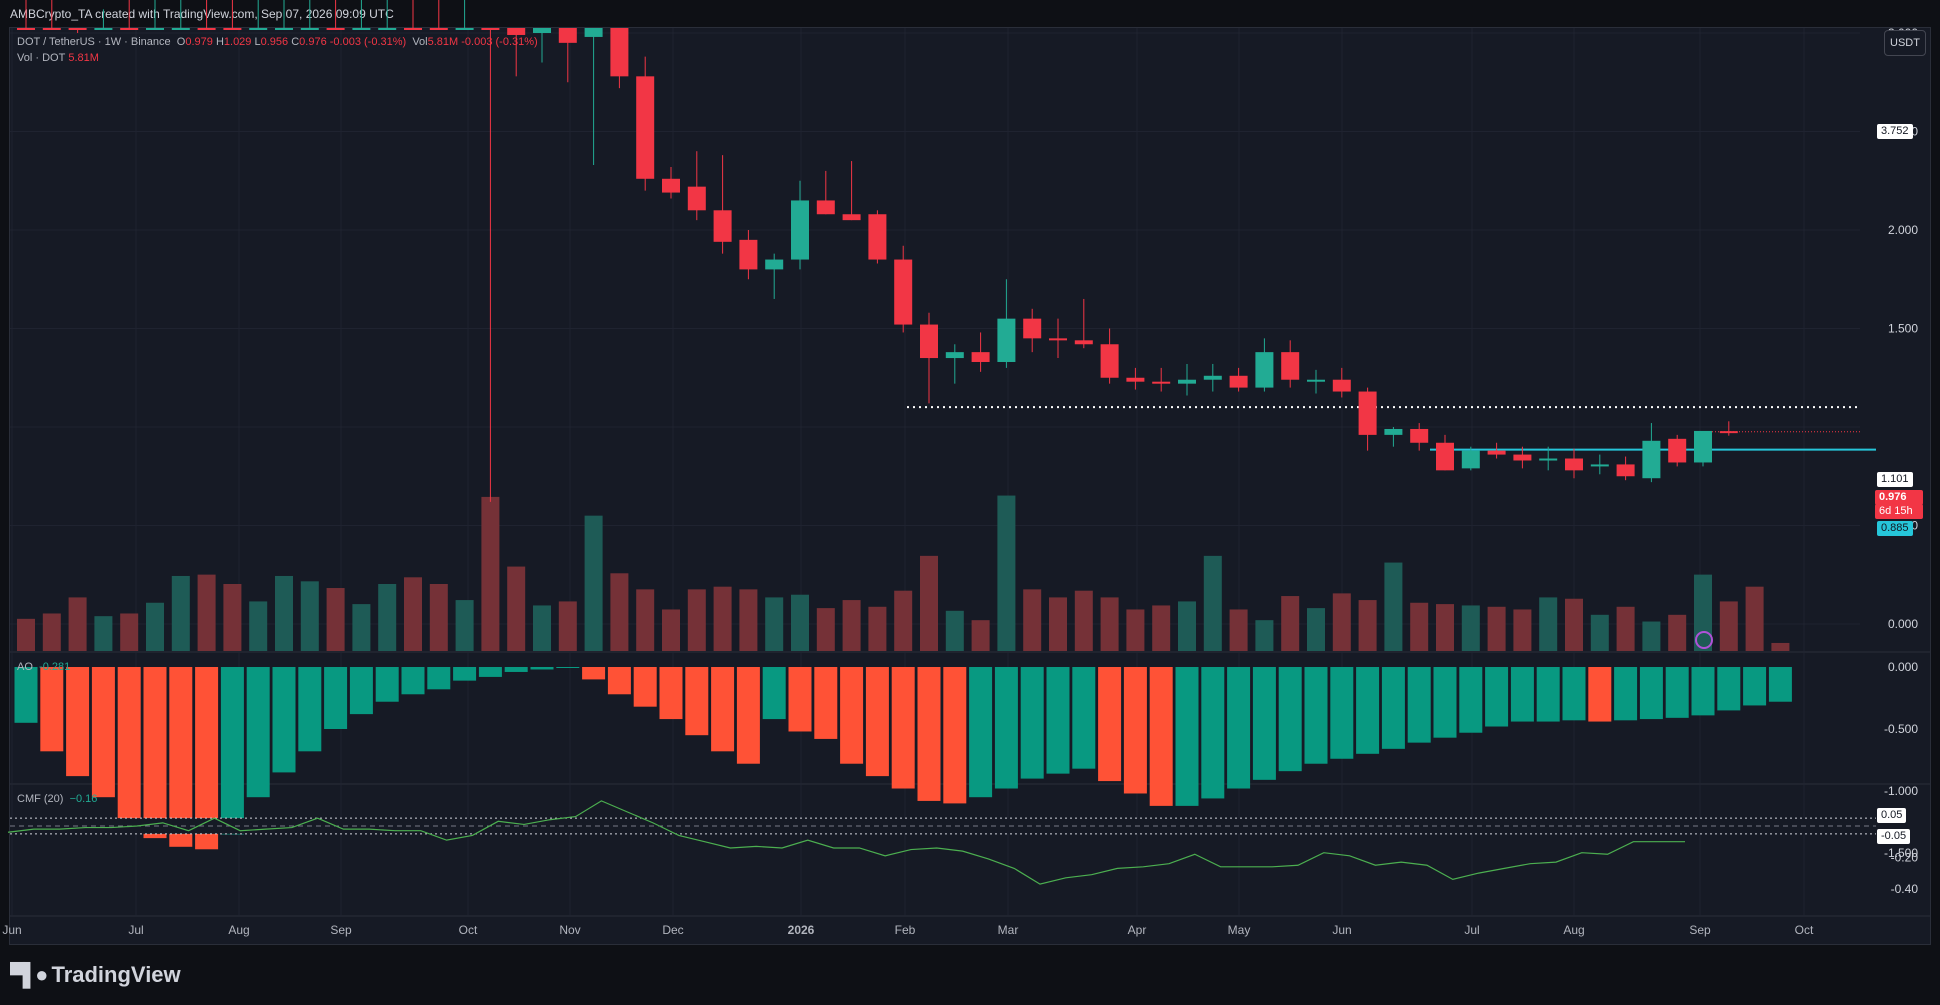 The width and height of the screenshot is (1940, 1005). Describe the element at coordinates (1895, 131) in the screenshot. I see `price-tag-upper-level: 3.752` at that location.